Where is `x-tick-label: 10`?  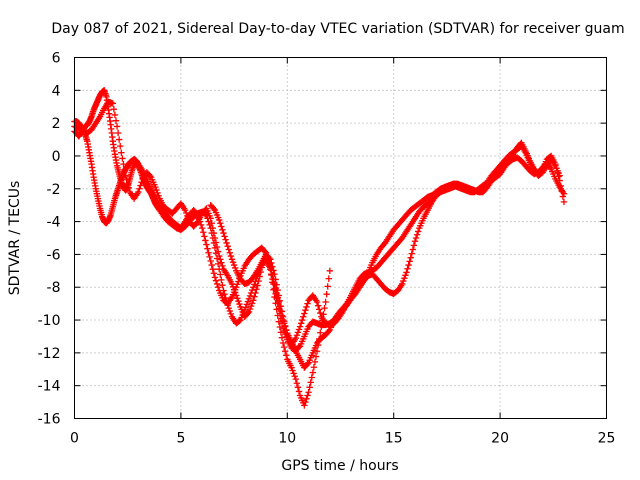 x-tick-label: 10 is located at coordinates (287, 439).